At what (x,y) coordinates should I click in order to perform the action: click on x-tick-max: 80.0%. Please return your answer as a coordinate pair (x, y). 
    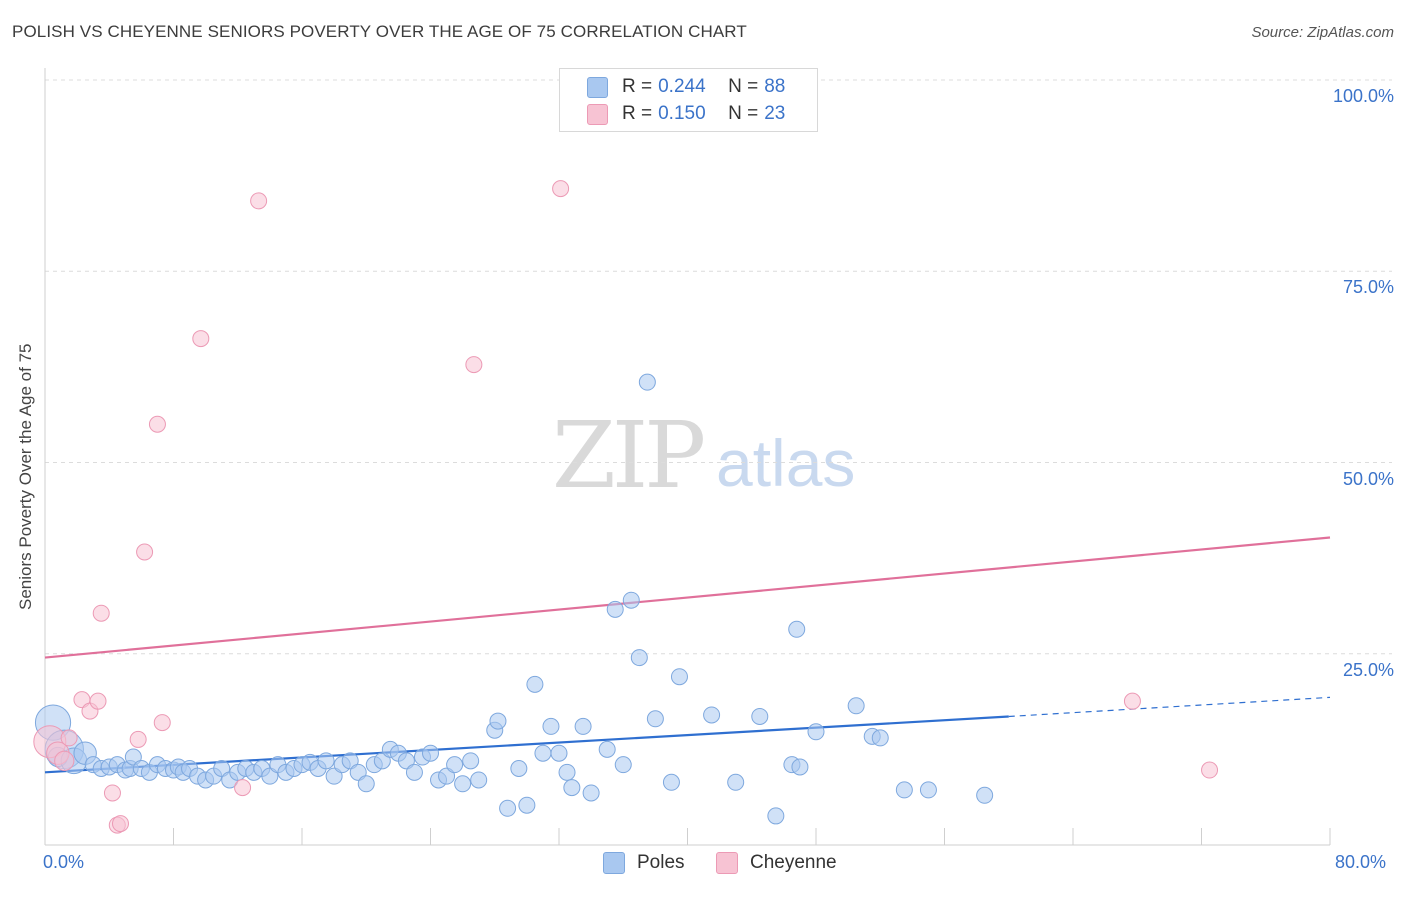
    Looking at the image, I should click on (1361, 862).